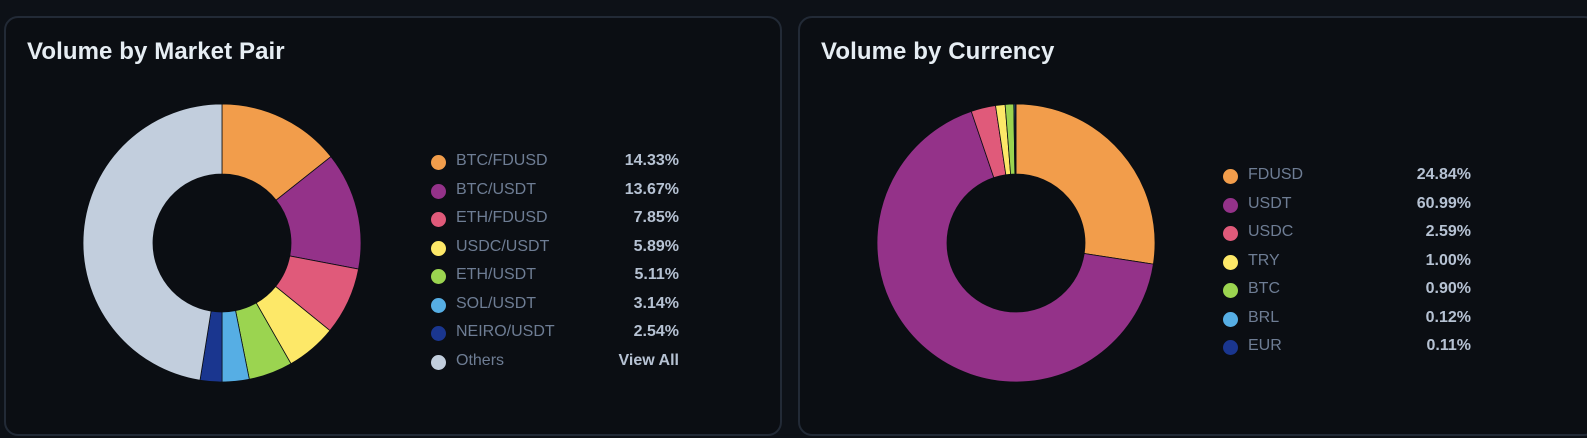 The height and width of the screenshot is (438, 1587). Describe the element at coordinates (656, 303) in the screenshot. I see `legend-value: 3.14%` at that location.